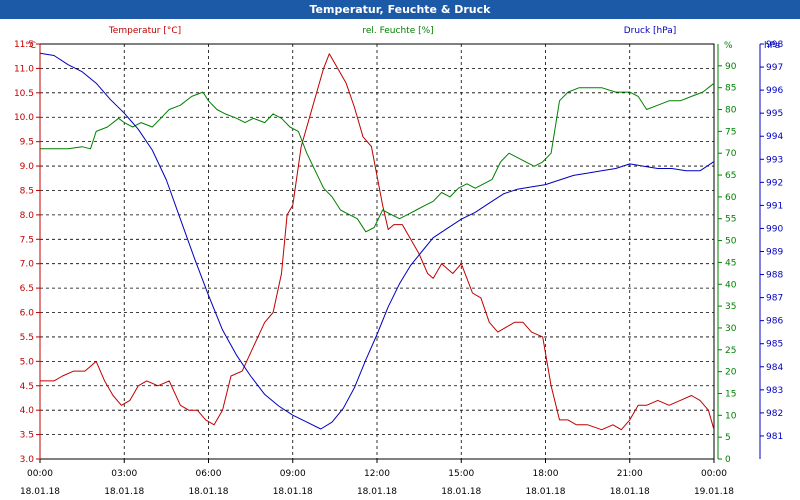 The width and height of the screenshot is (800, 500). I want to click on humidity-tick-label: 80, so click(731, 111).